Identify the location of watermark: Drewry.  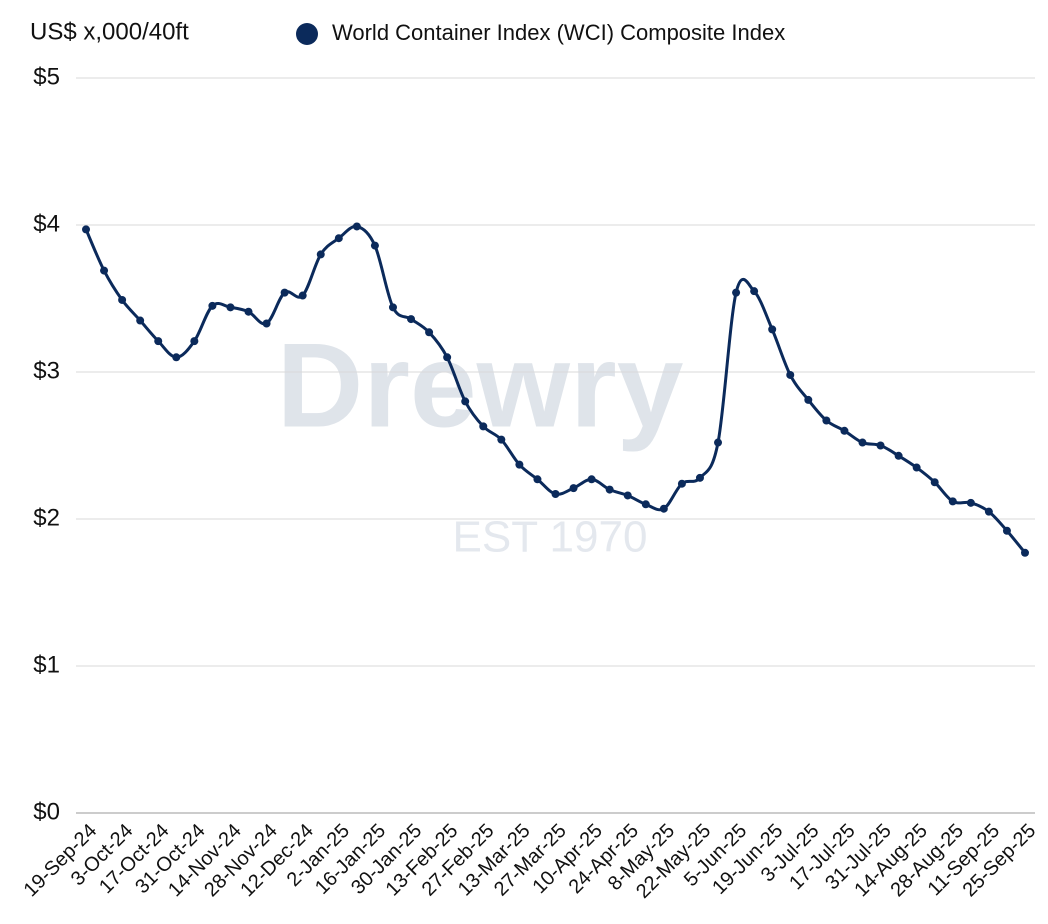
(480, 386).